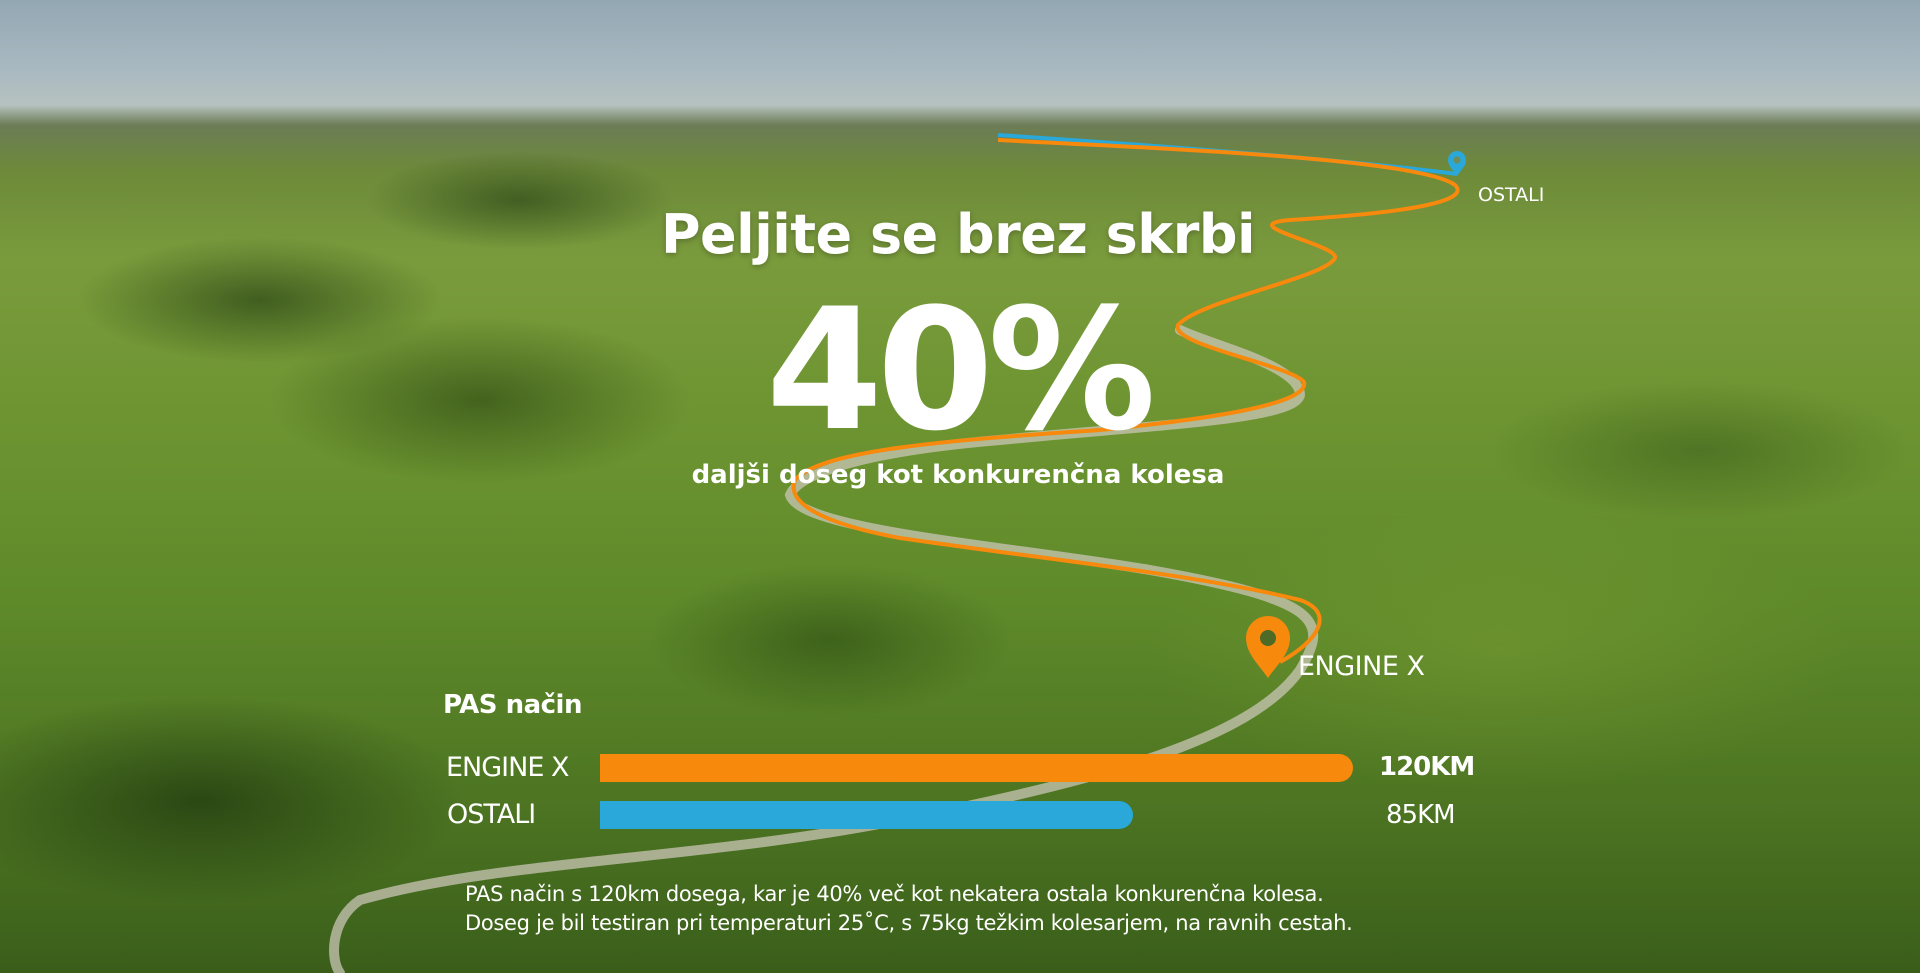 The height and width of the screenshot is (973, 1920). I want to click on subheadline: daljši doseg kot konkurenčna kolesa, so click(958, 475).